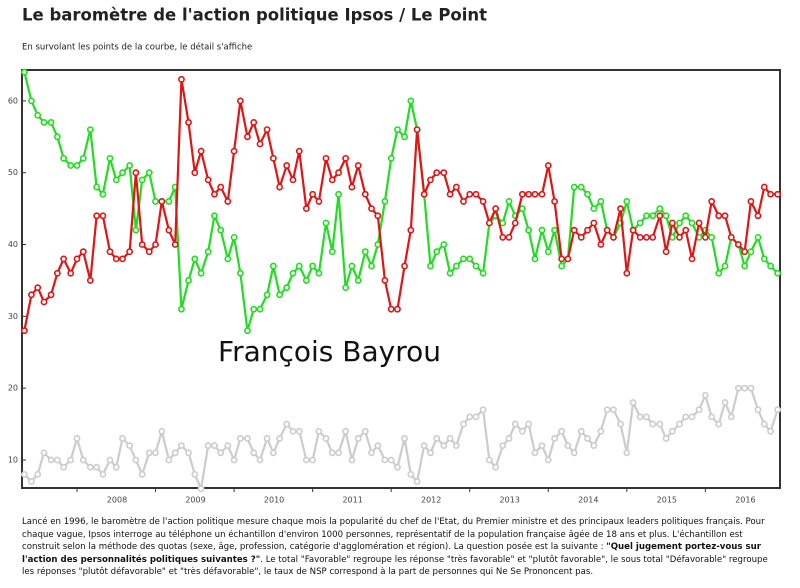 Image resolution: width=800 pixels, height=588 pixels. I want to click on x-tick-label: 2011, so click(352, 500).